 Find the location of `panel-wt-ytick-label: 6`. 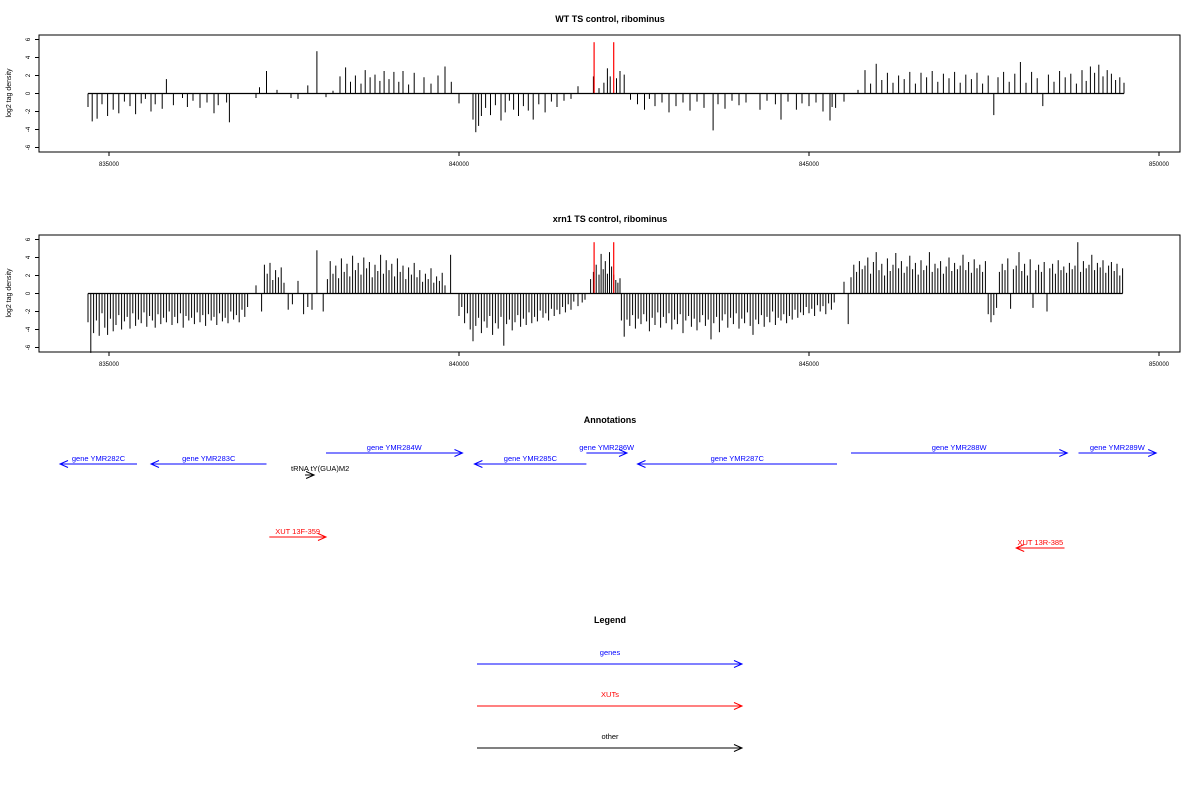

panel-wt-ytick-label: 6 is located at coordinates (29, 39).